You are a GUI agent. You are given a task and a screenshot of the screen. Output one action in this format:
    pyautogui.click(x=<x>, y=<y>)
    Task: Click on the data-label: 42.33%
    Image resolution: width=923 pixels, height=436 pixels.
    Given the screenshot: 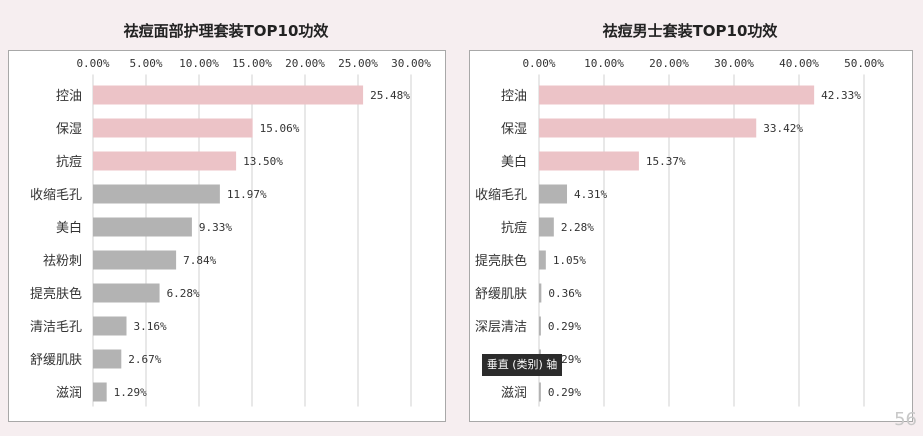 What is the action you would take?
    pyautogui.click(x=841, y=95)
    